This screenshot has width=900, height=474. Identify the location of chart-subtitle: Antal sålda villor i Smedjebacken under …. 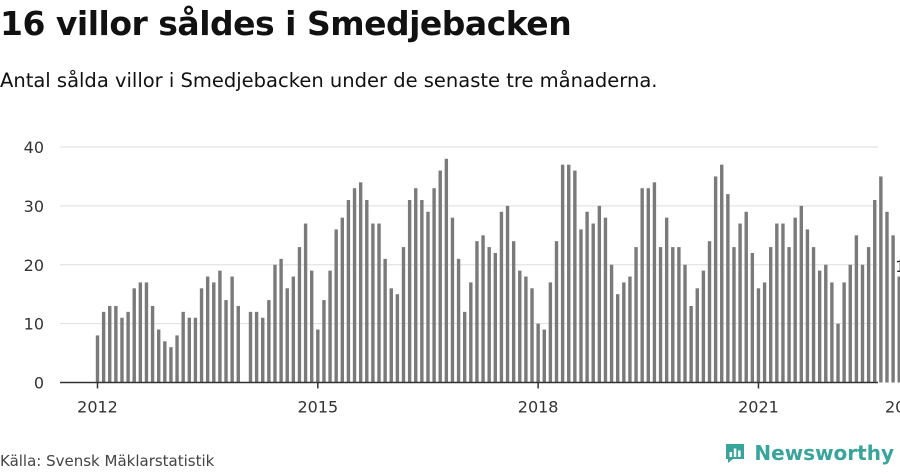
(329, 80).